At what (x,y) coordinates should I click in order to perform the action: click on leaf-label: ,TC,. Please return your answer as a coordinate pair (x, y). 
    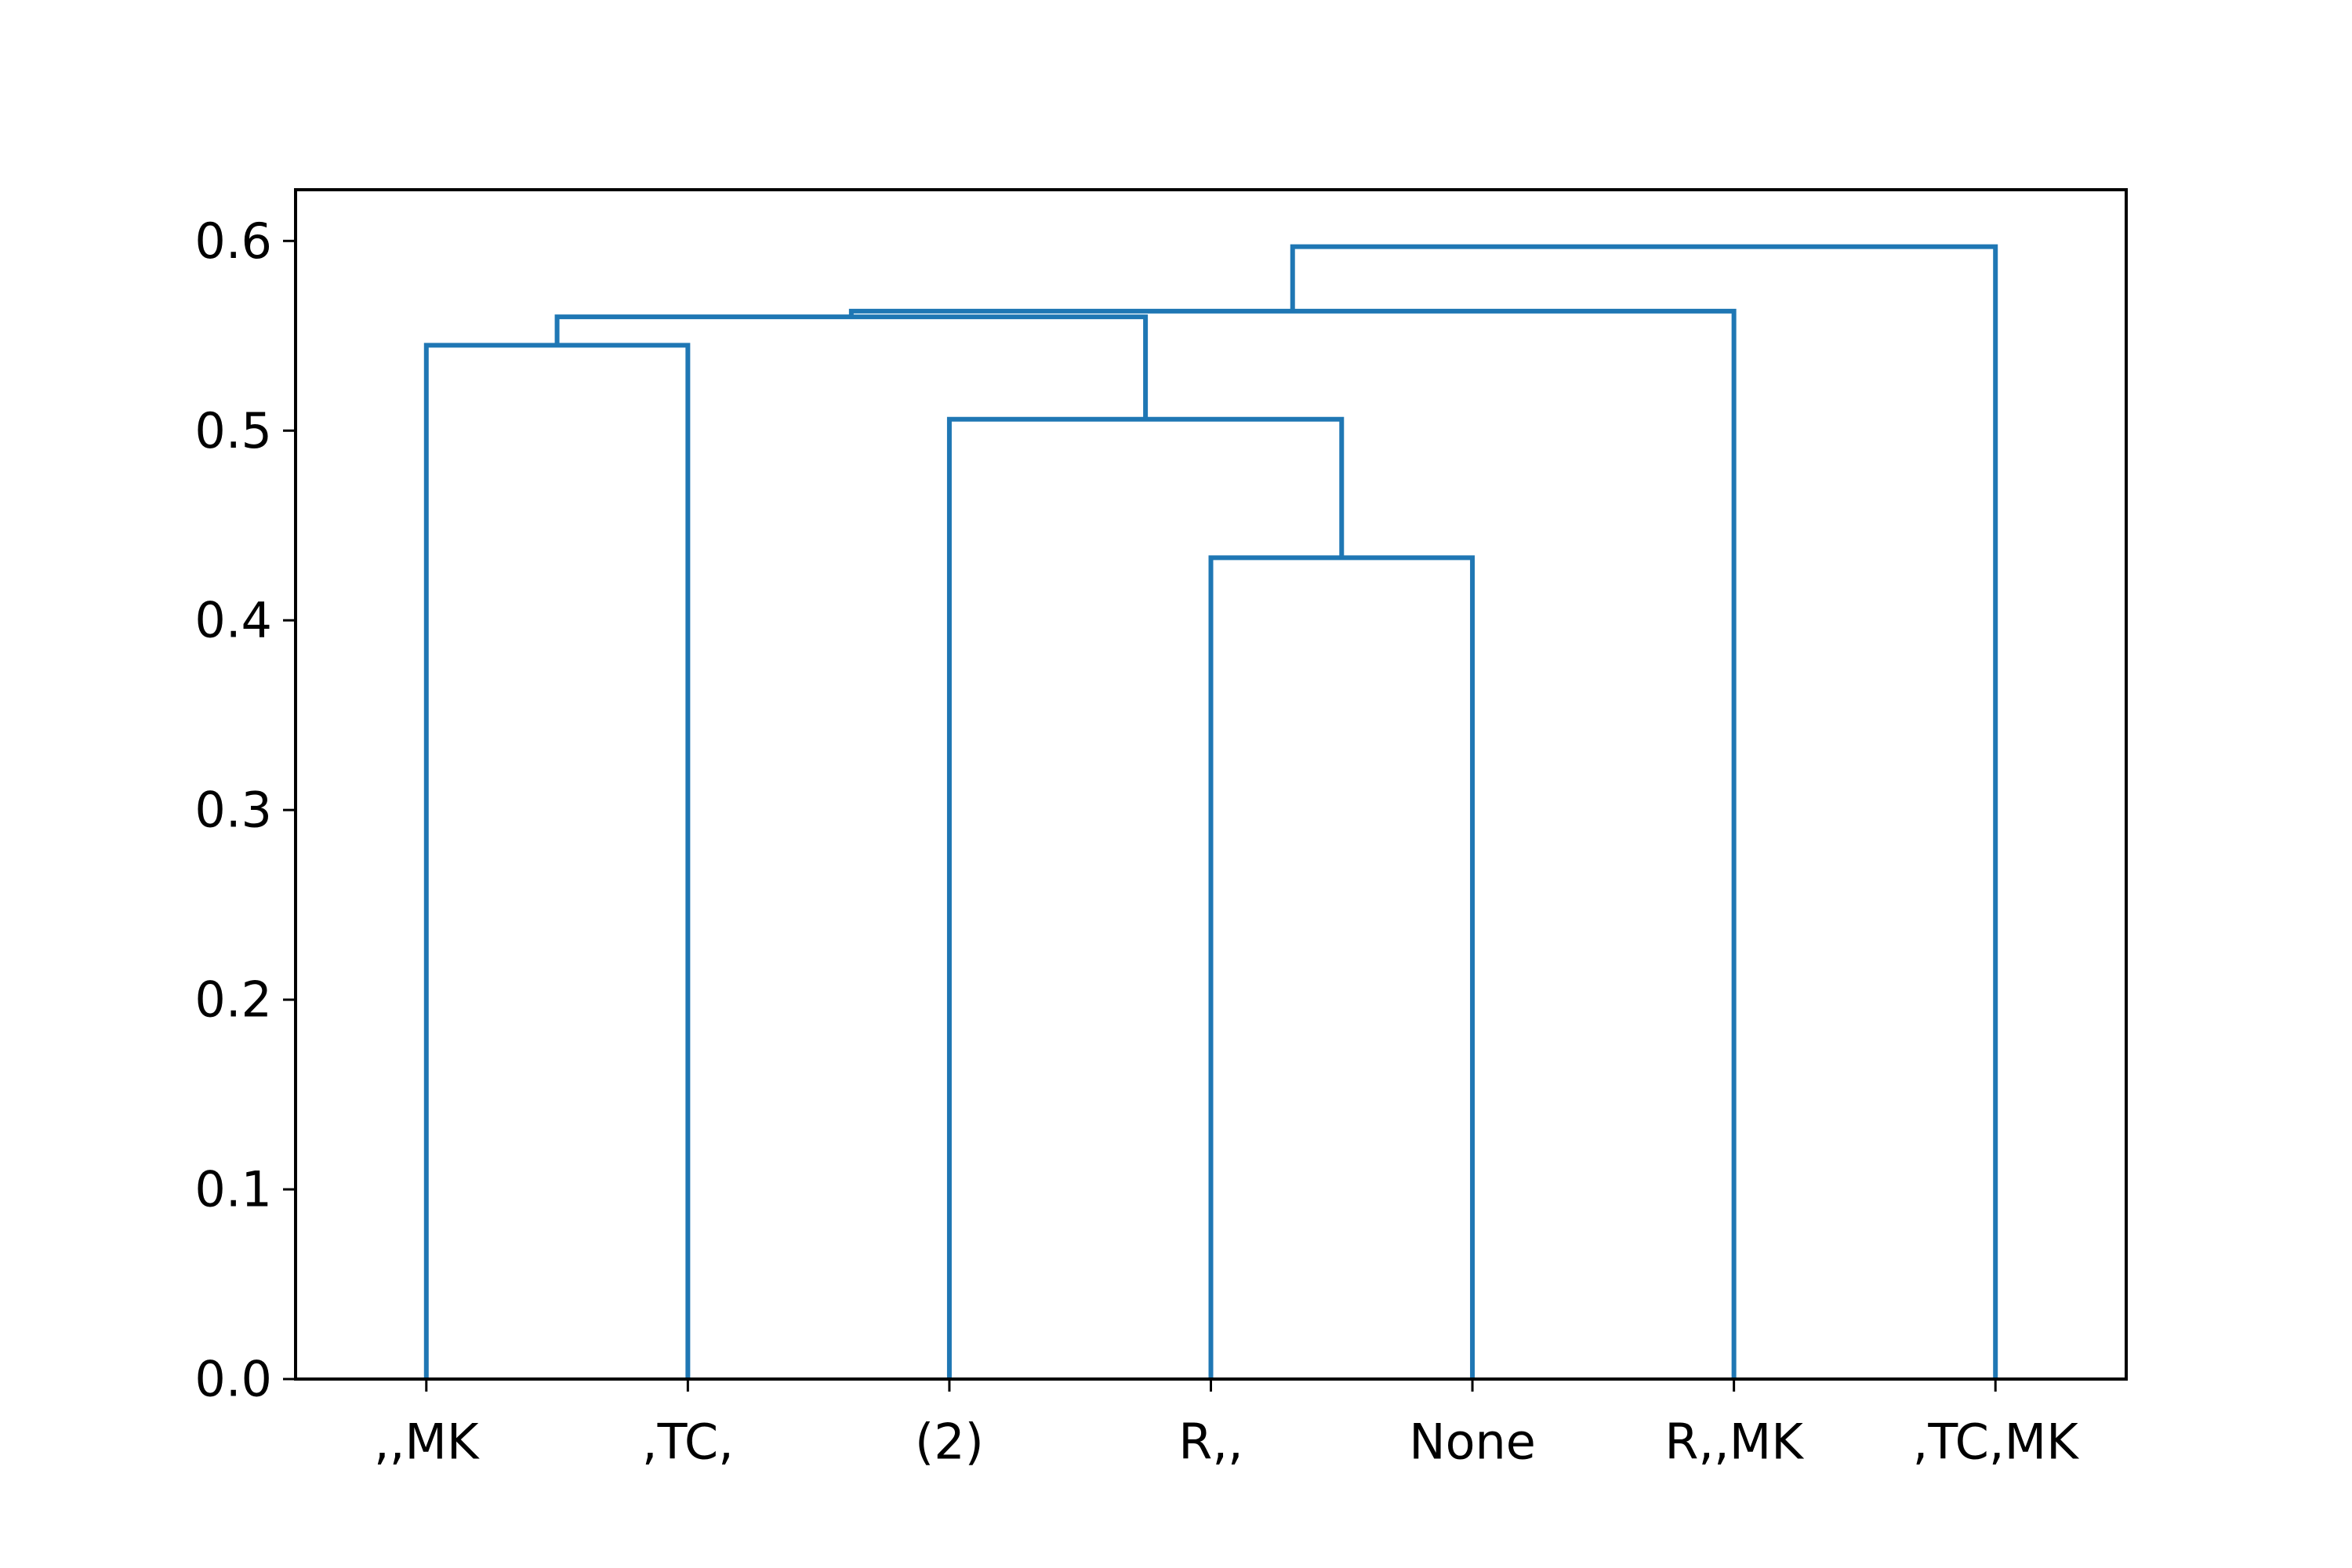
    Looking at the image, I should click on (688, 1443).